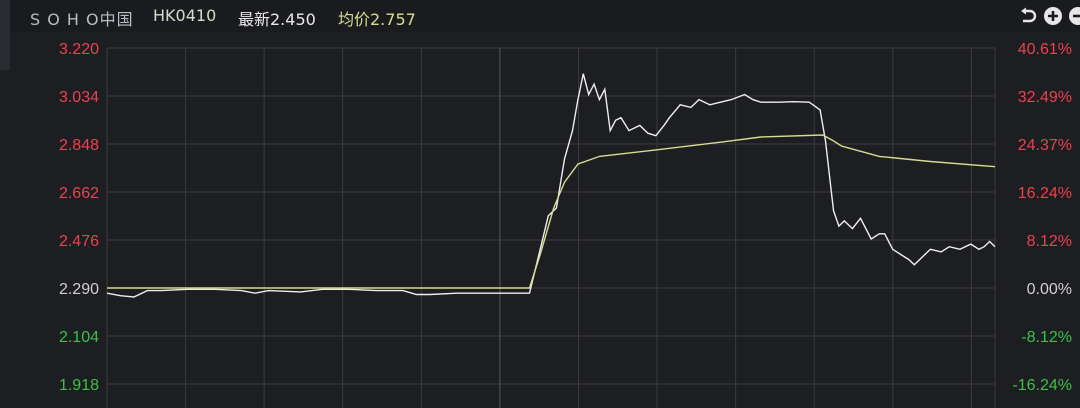  What do you see at coordinates (1045, 97) in the screenshot?
I see `right-tick-label: 32.49%` at bounding box center [1045, 97].